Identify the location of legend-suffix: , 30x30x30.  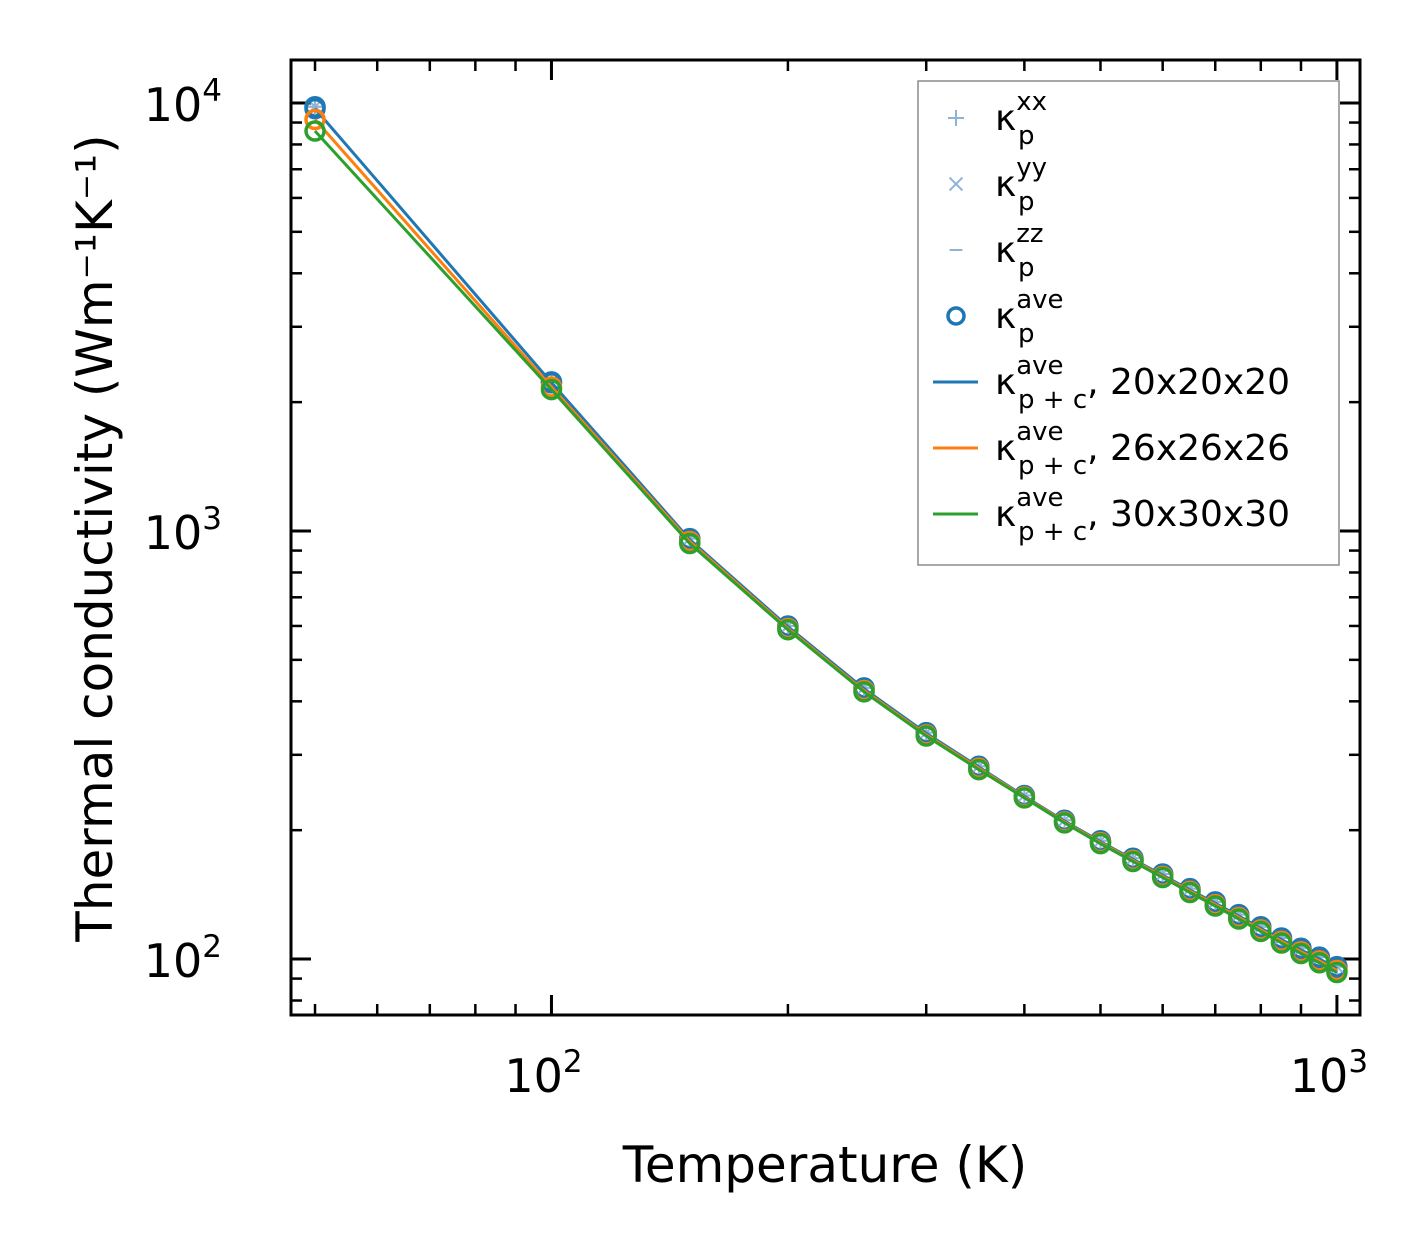
(1188, 514).